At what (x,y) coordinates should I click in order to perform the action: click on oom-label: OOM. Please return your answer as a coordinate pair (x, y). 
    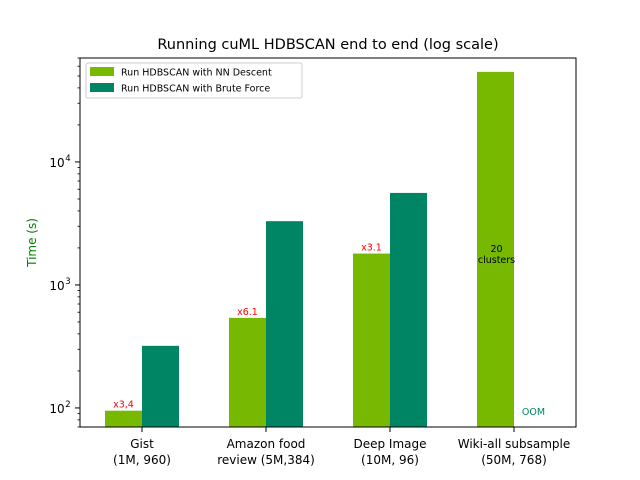
    Looking at the image, I should click on (533, 412).